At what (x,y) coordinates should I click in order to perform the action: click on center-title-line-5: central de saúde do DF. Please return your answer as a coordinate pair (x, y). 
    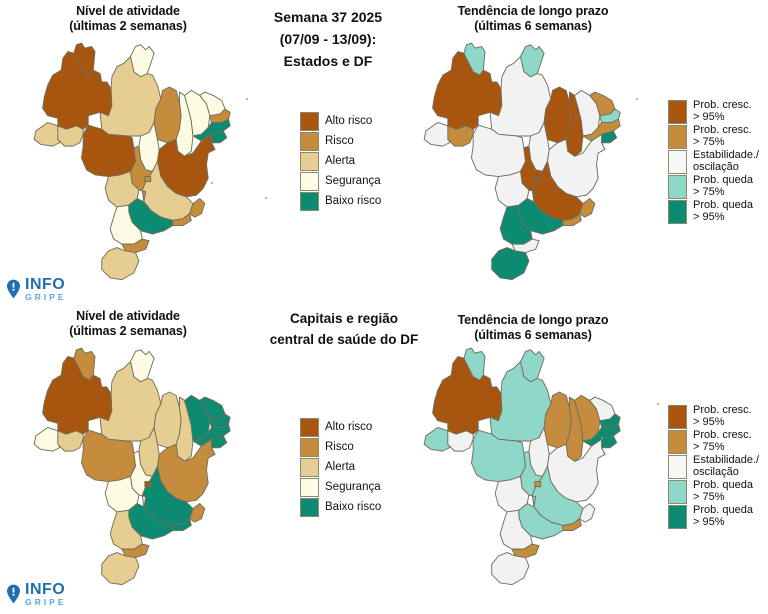
    Looking at the image, I should click on (344, 339).